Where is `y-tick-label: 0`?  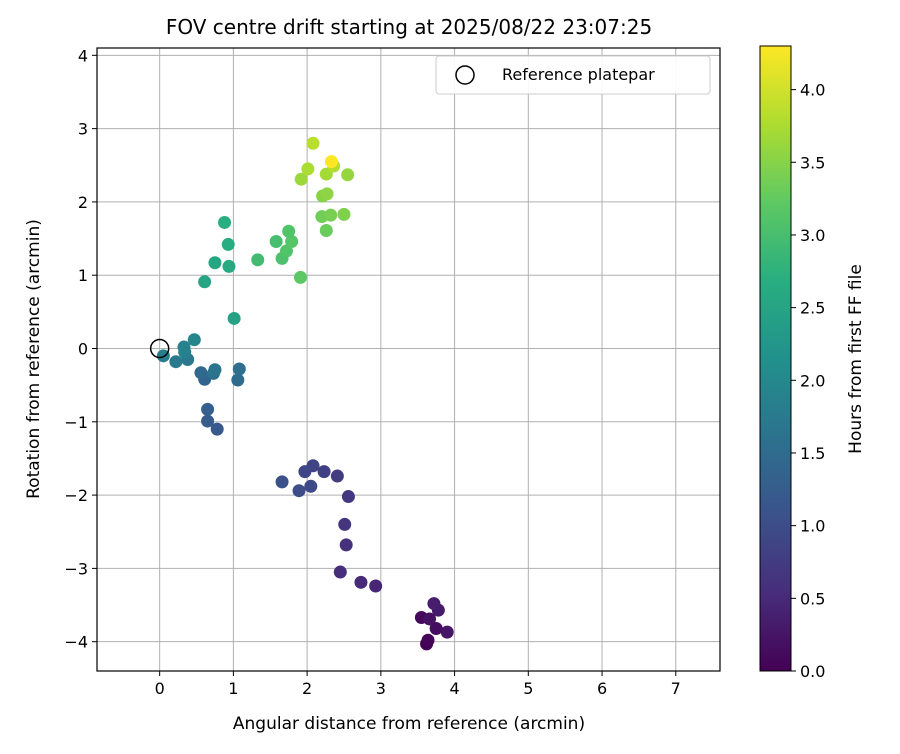
y-tick-label: 0 is located at coordinates (83, 349).